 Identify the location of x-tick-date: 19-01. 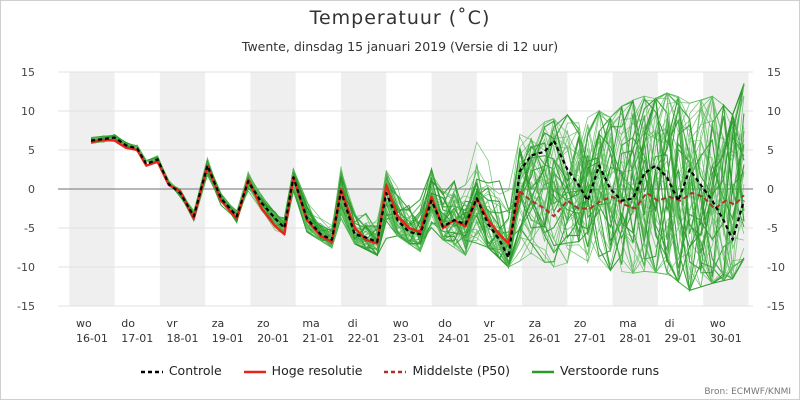
(228, 338).